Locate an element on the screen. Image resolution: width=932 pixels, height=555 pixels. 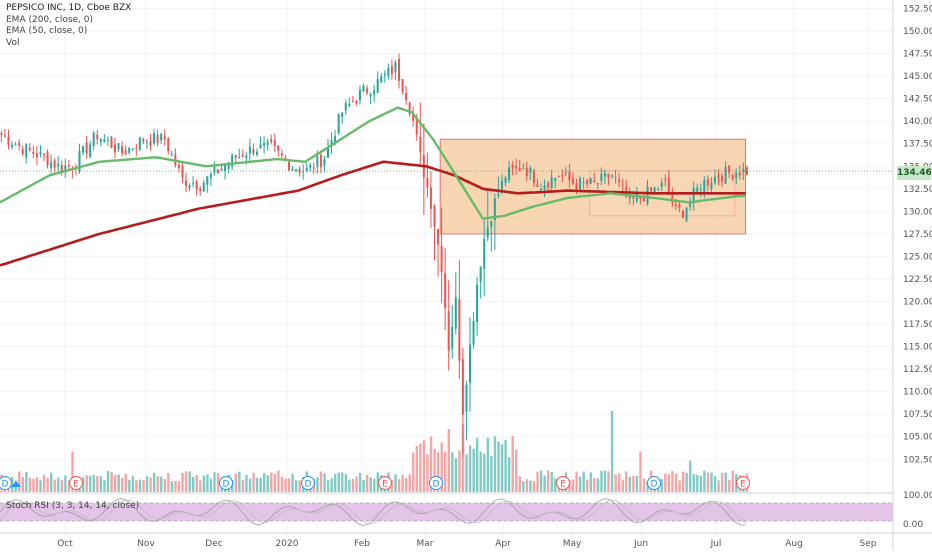
price-tick-label: 120.00 is located at coordinates (917, 303).